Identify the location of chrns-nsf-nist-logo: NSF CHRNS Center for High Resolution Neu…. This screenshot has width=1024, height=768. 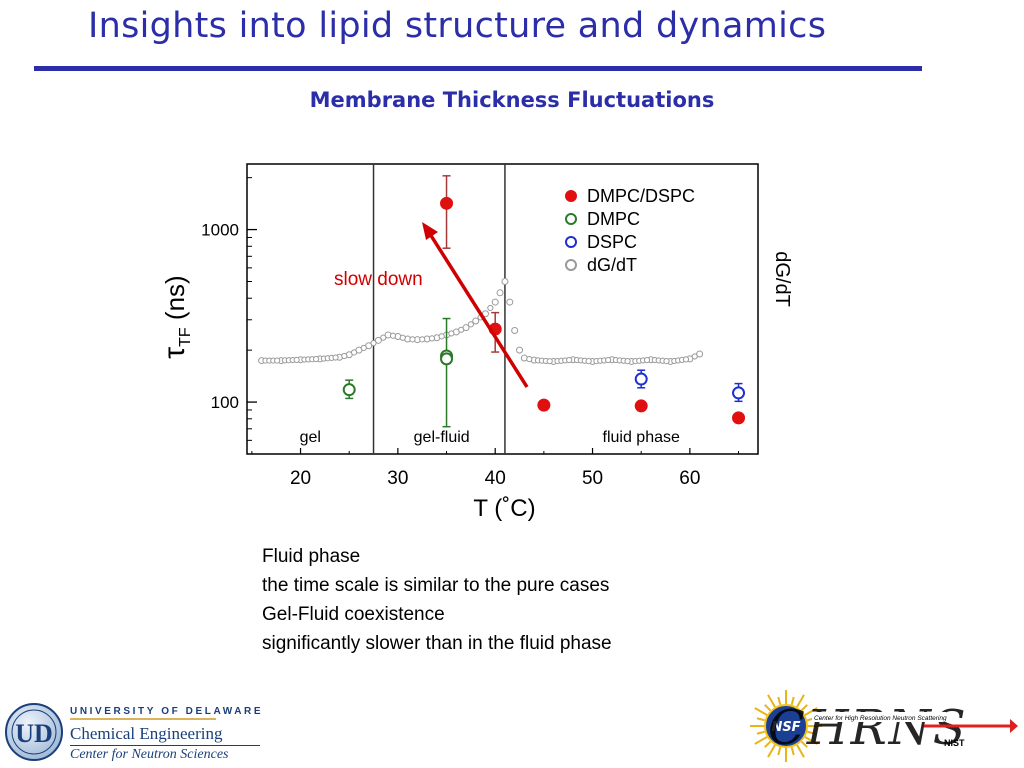
(884, 726).